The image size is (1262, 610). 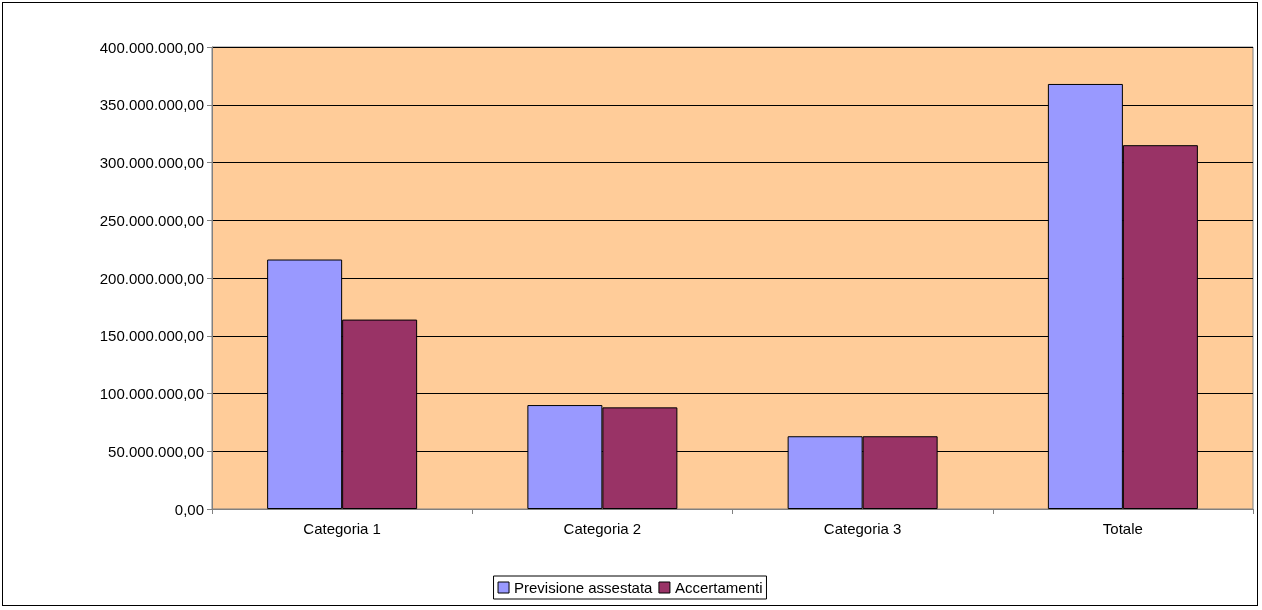 I want to click on x-tick-label: Totale, so click(x=1122, y=528).